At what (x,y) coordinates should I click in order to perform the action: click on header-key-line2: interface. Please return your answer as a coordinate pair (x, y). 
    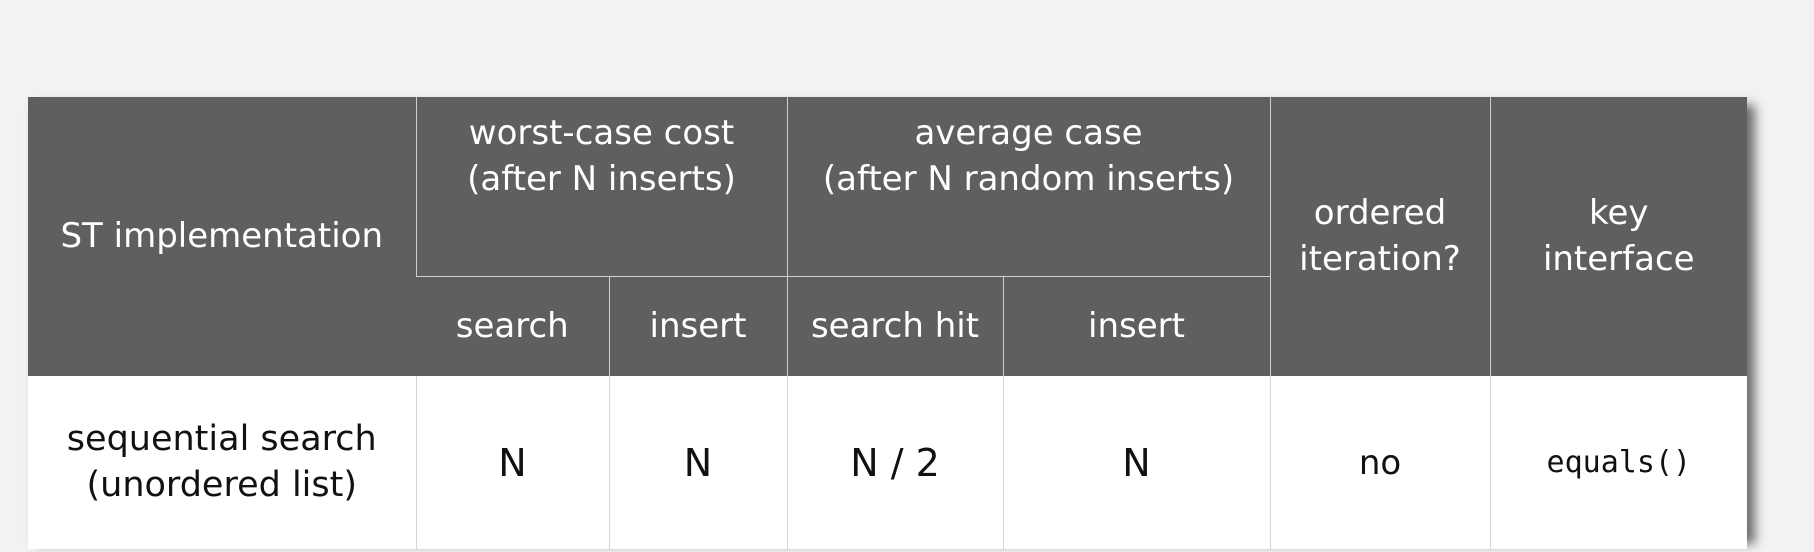
    Looking at the image, I should click on (1618, 258).